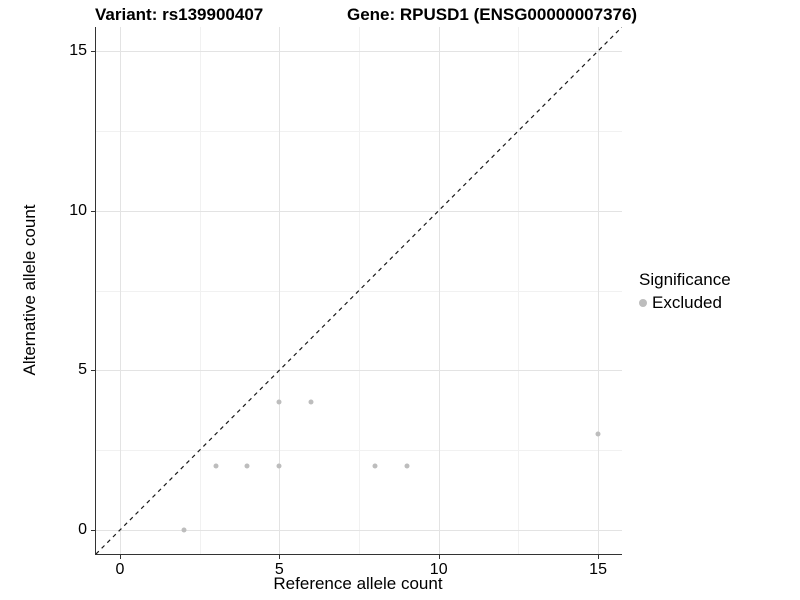 The image size is (800, 600). I want to click on legend-item-label: Excluded, so click(687, 302).